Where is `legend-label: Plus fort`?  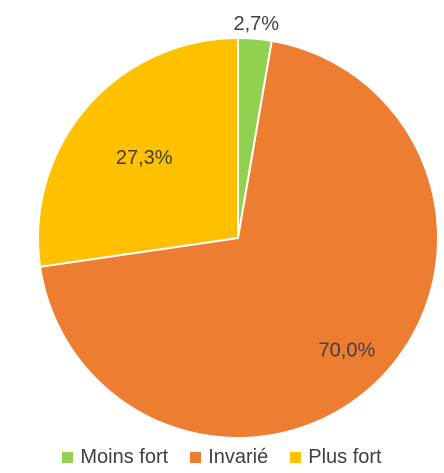 legend-label: Plus fort is located at coordinates (345, 456).